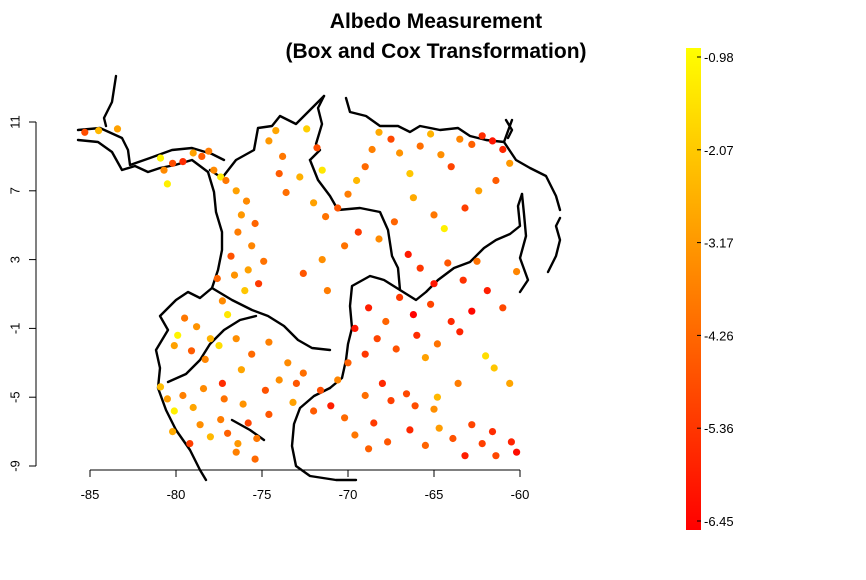 This screenshot has height=580, width=866. Describe the element at coordinates (324, 434) in the screenshot. I see `border-peru-brazil` at that location.